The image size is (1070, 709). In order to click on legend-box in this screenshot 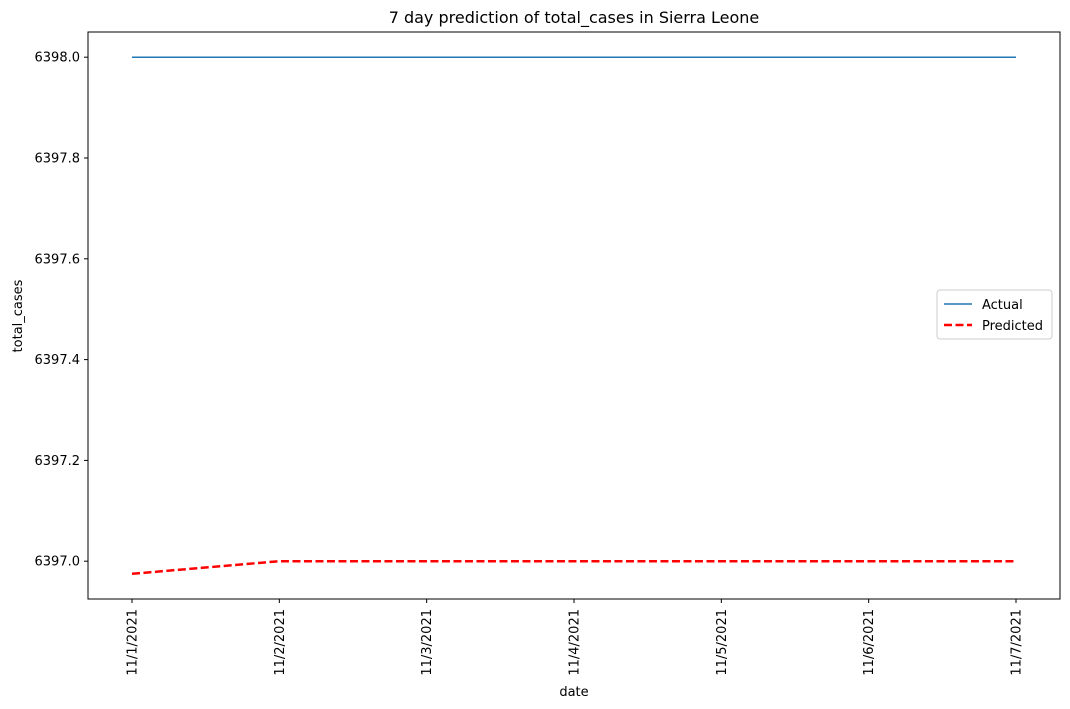, I will do `click(994, 314)`.